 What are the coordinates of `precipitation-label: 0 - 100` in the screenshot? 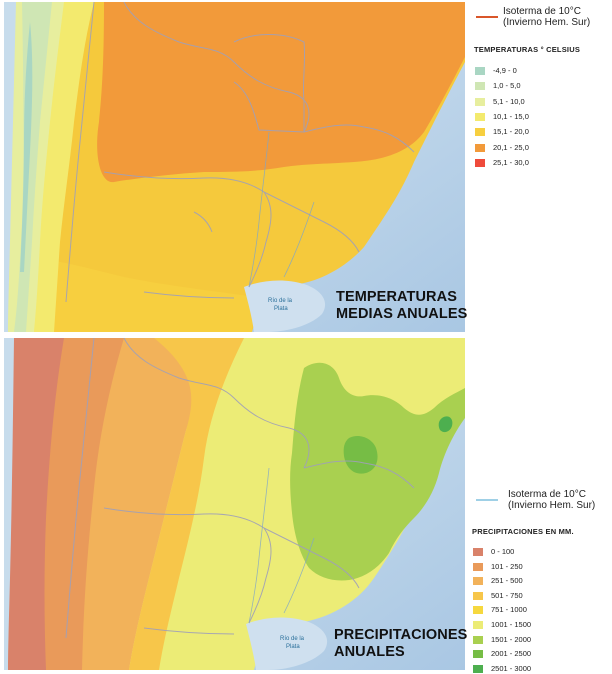 It's located at (503, 551).